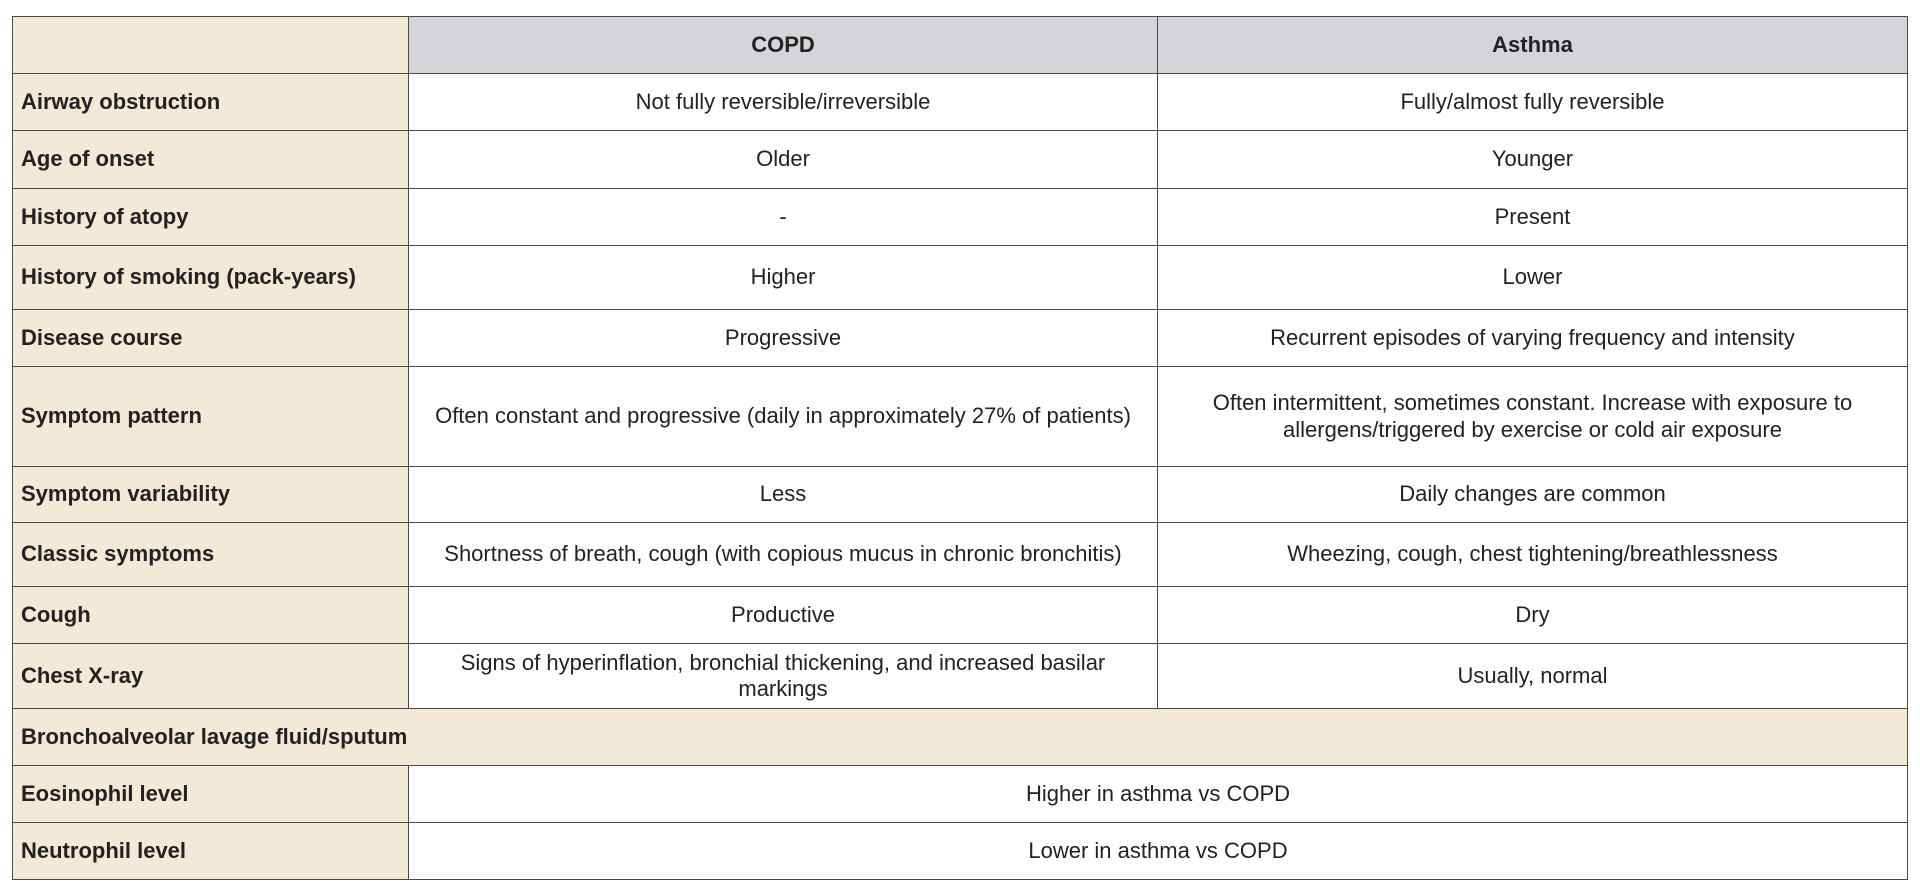 This screenshot has width=1920, height=890. What do you see at coordinates (1532, 45) in the screenshot?
I see `column-header: Asthma` at bounding box center [1532, 45].